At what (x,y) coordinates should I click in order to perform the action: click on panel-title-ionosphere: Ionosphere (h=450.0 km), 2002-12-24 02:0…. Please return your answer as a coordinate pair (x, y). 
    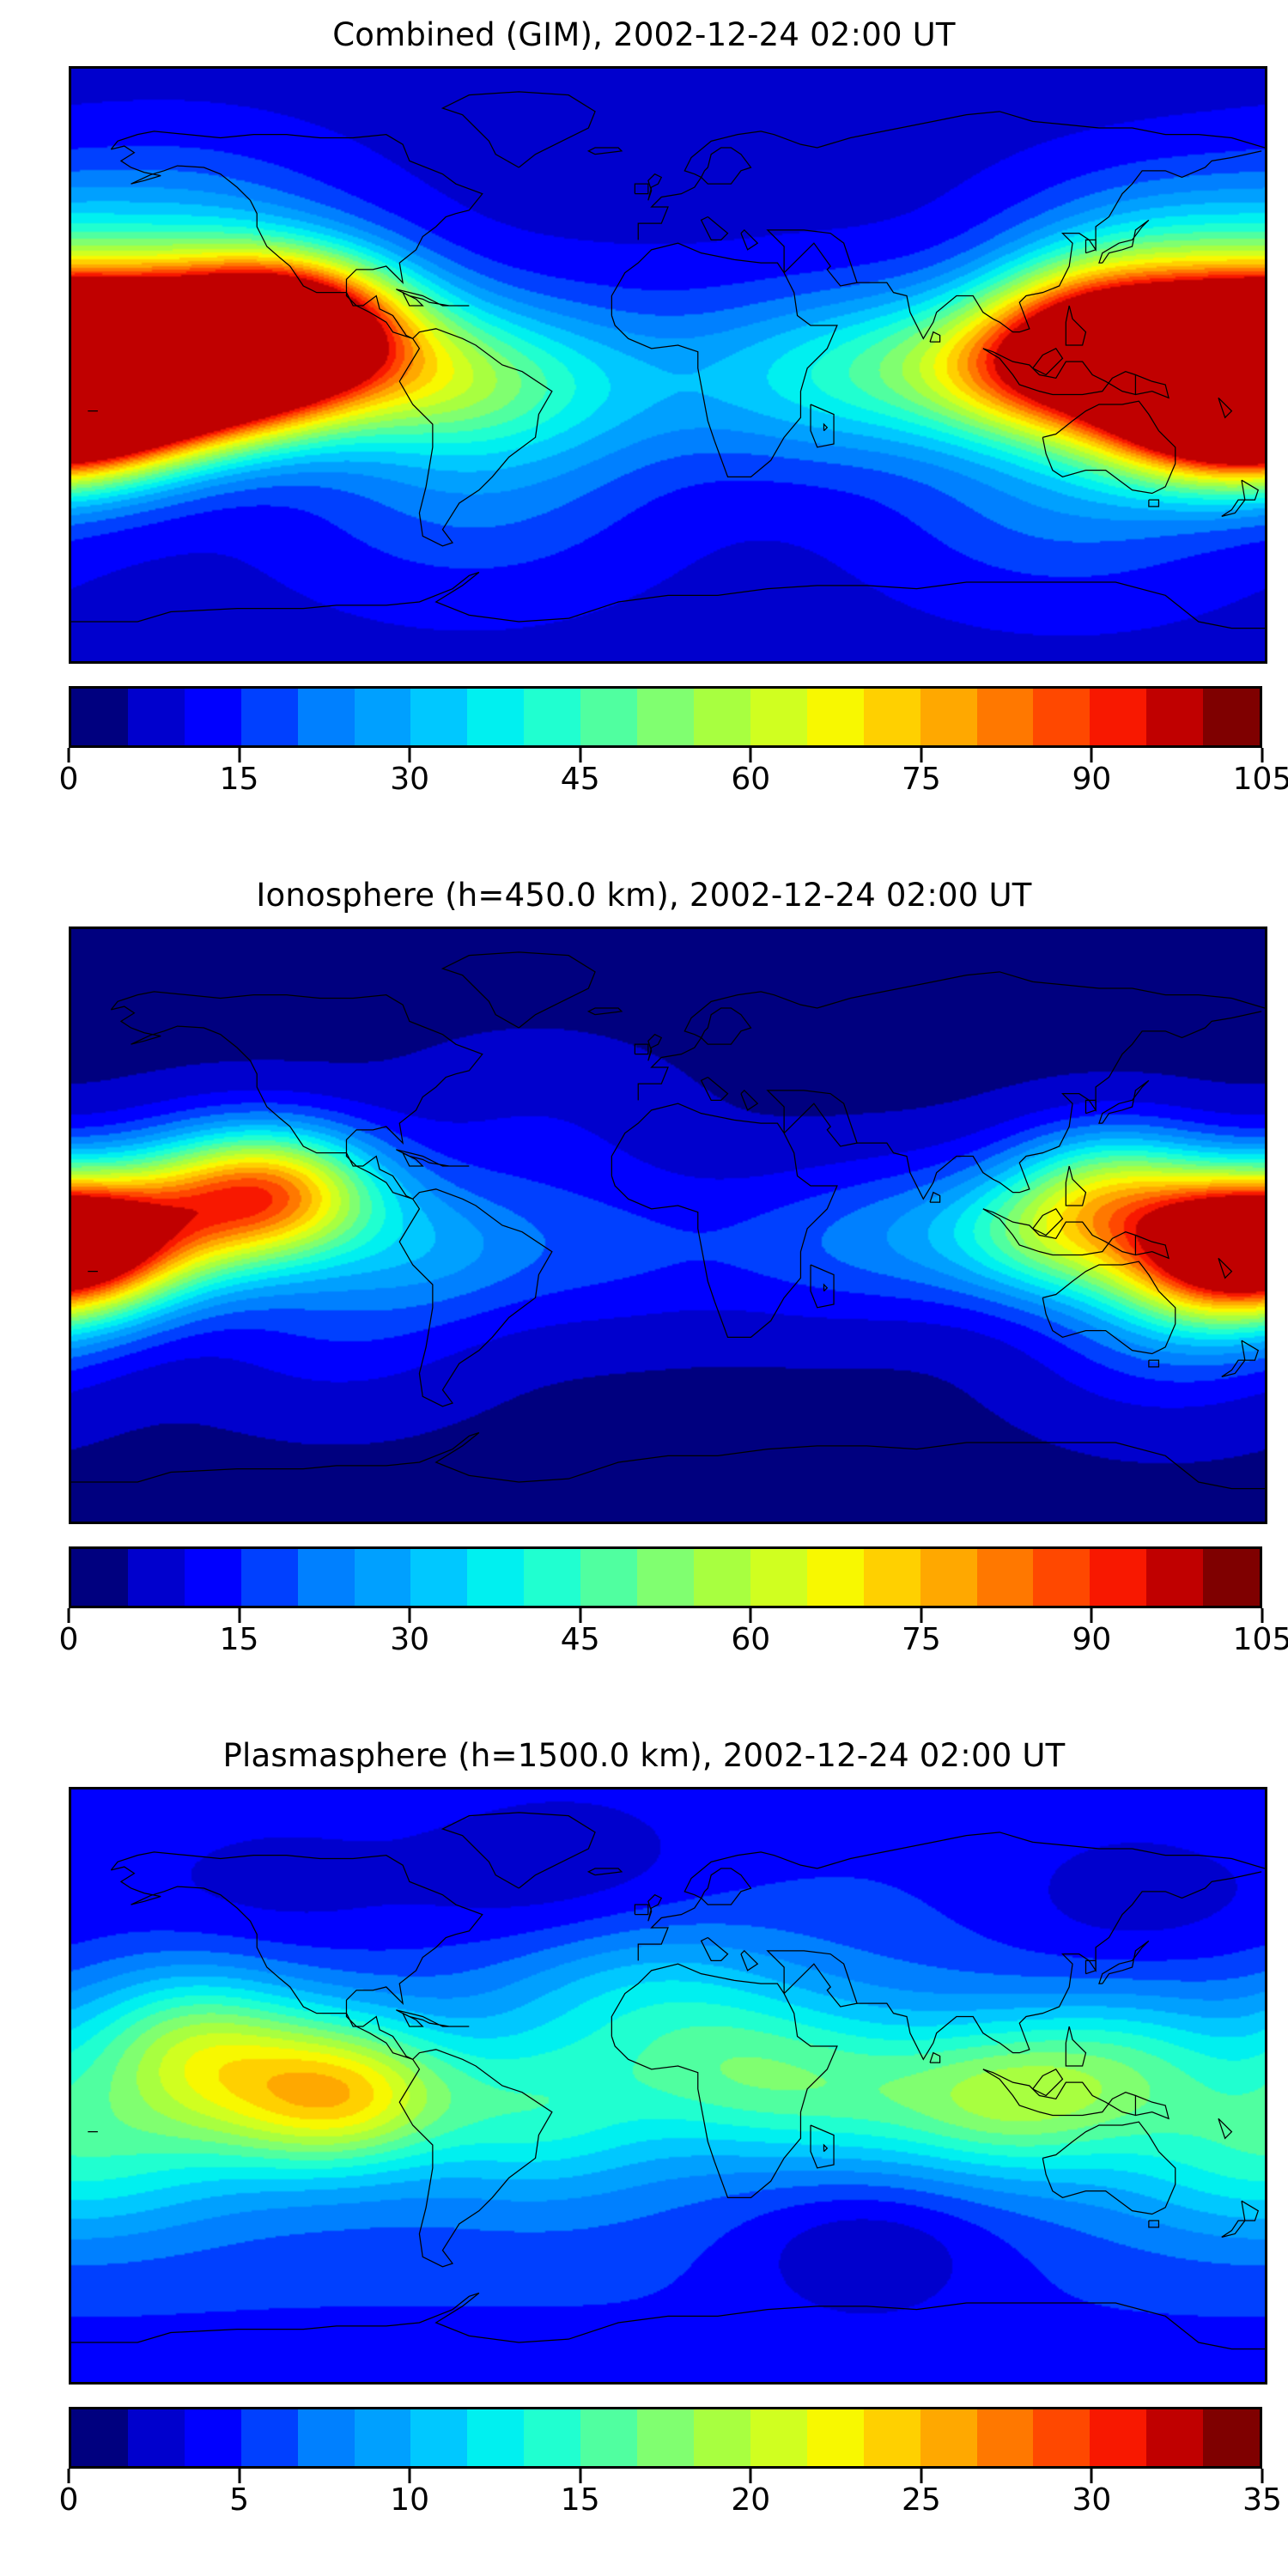
    Looking at the image, I should click on (644, 896).